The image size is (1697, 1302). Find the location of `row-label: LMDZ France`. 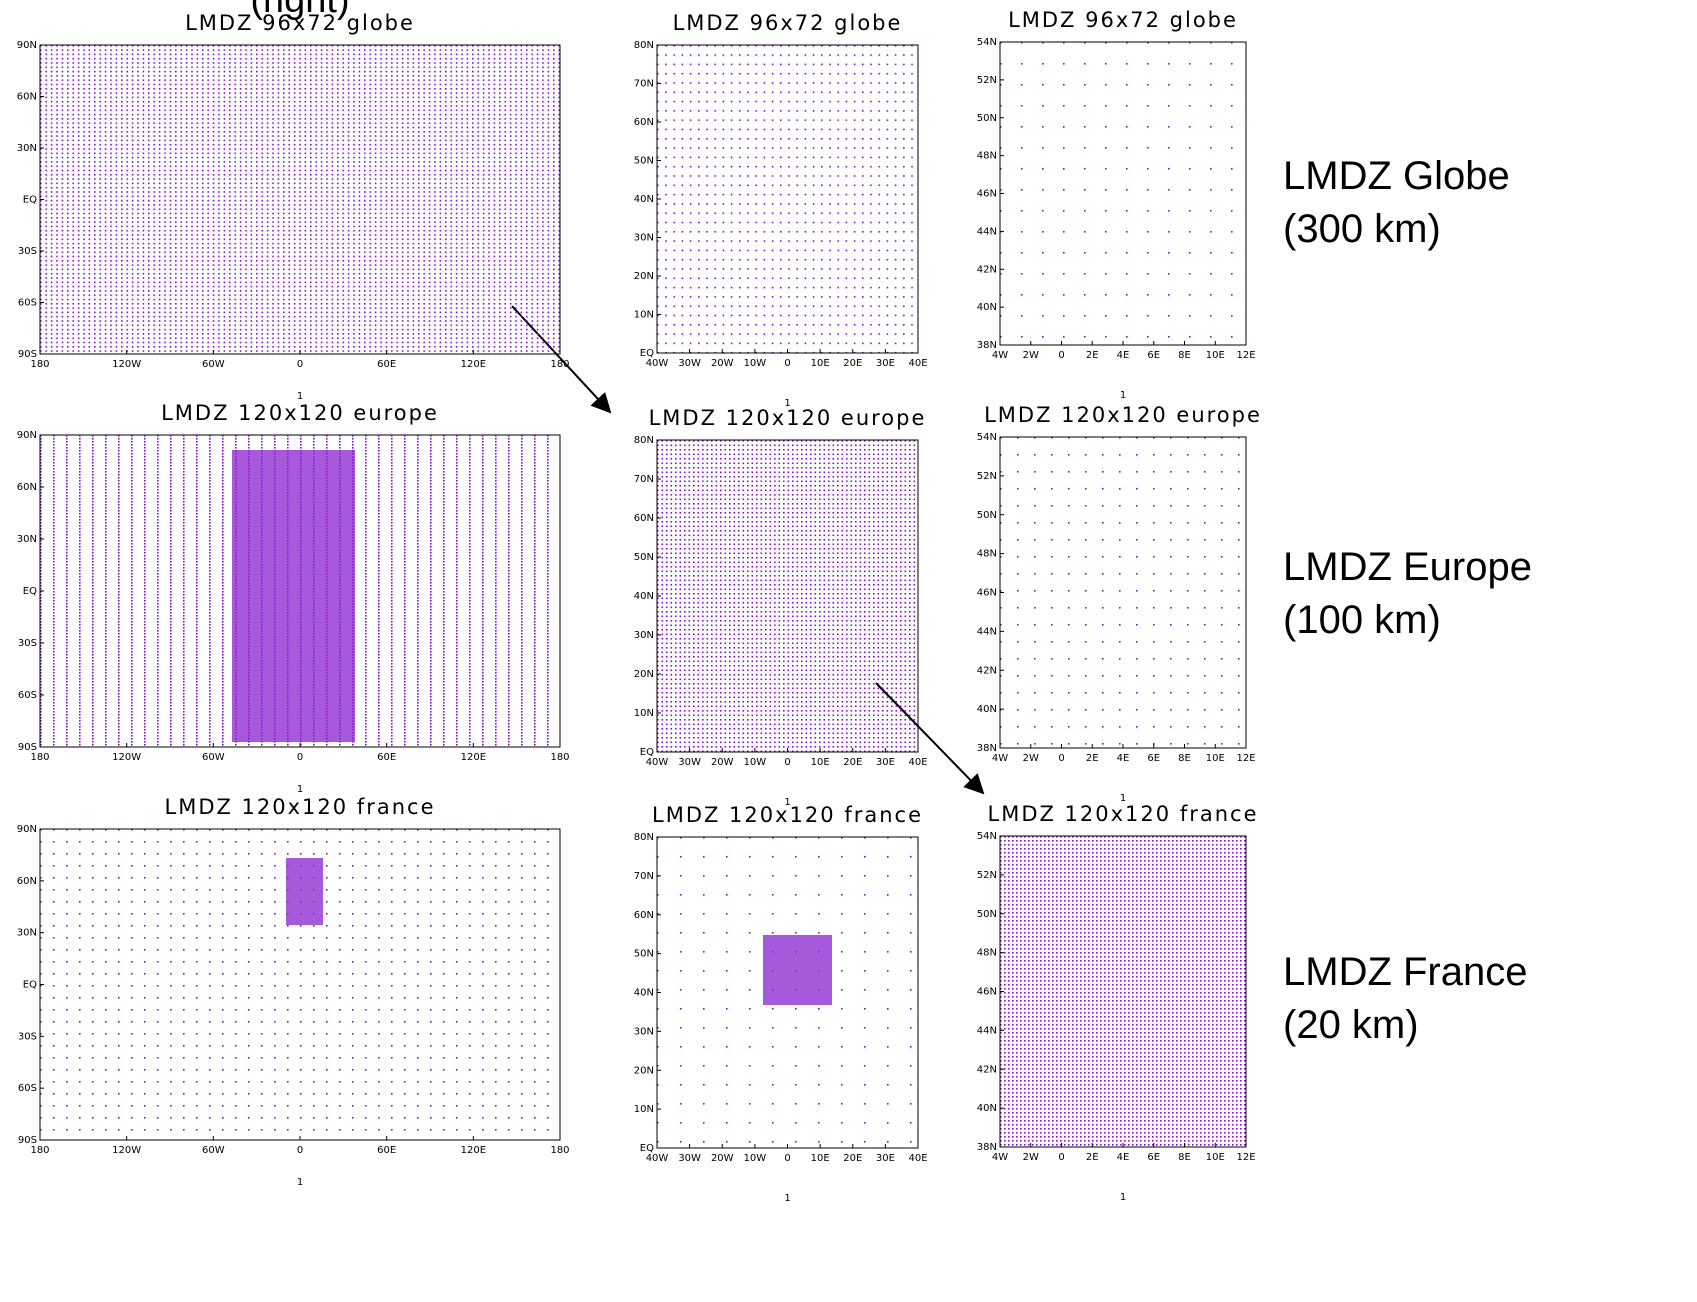

row-label: LMDZ France is located at coordinates (1405, 972).